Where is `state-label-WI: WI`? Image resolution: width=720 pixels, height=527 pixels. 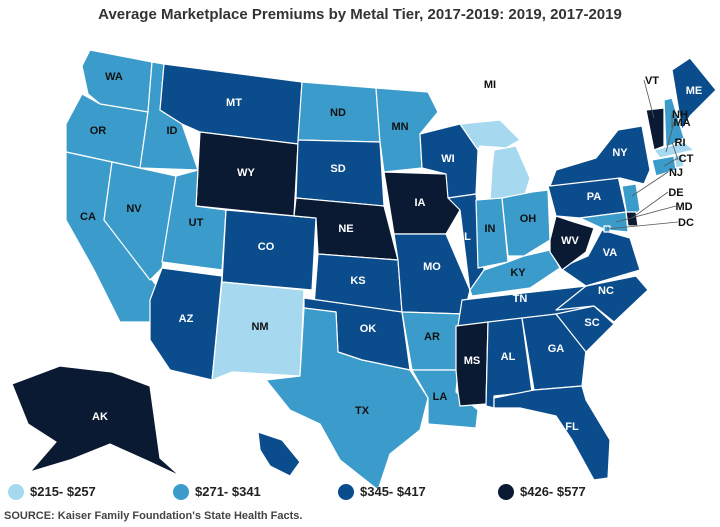 state-label-WI: WI is located at coordinates (447, 159).